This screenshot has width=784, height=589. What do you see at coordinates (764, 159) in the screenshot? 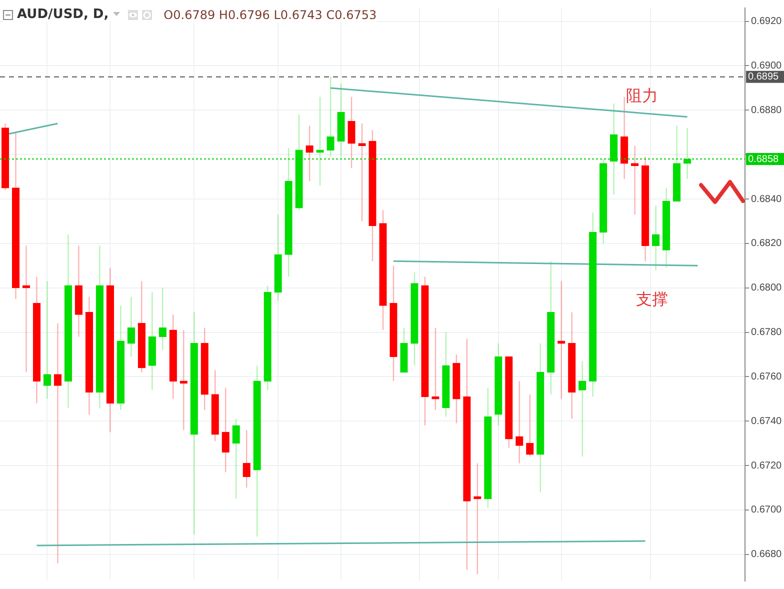
I see `ref-line-label: 0.6858` at bounding box center [764, 159].